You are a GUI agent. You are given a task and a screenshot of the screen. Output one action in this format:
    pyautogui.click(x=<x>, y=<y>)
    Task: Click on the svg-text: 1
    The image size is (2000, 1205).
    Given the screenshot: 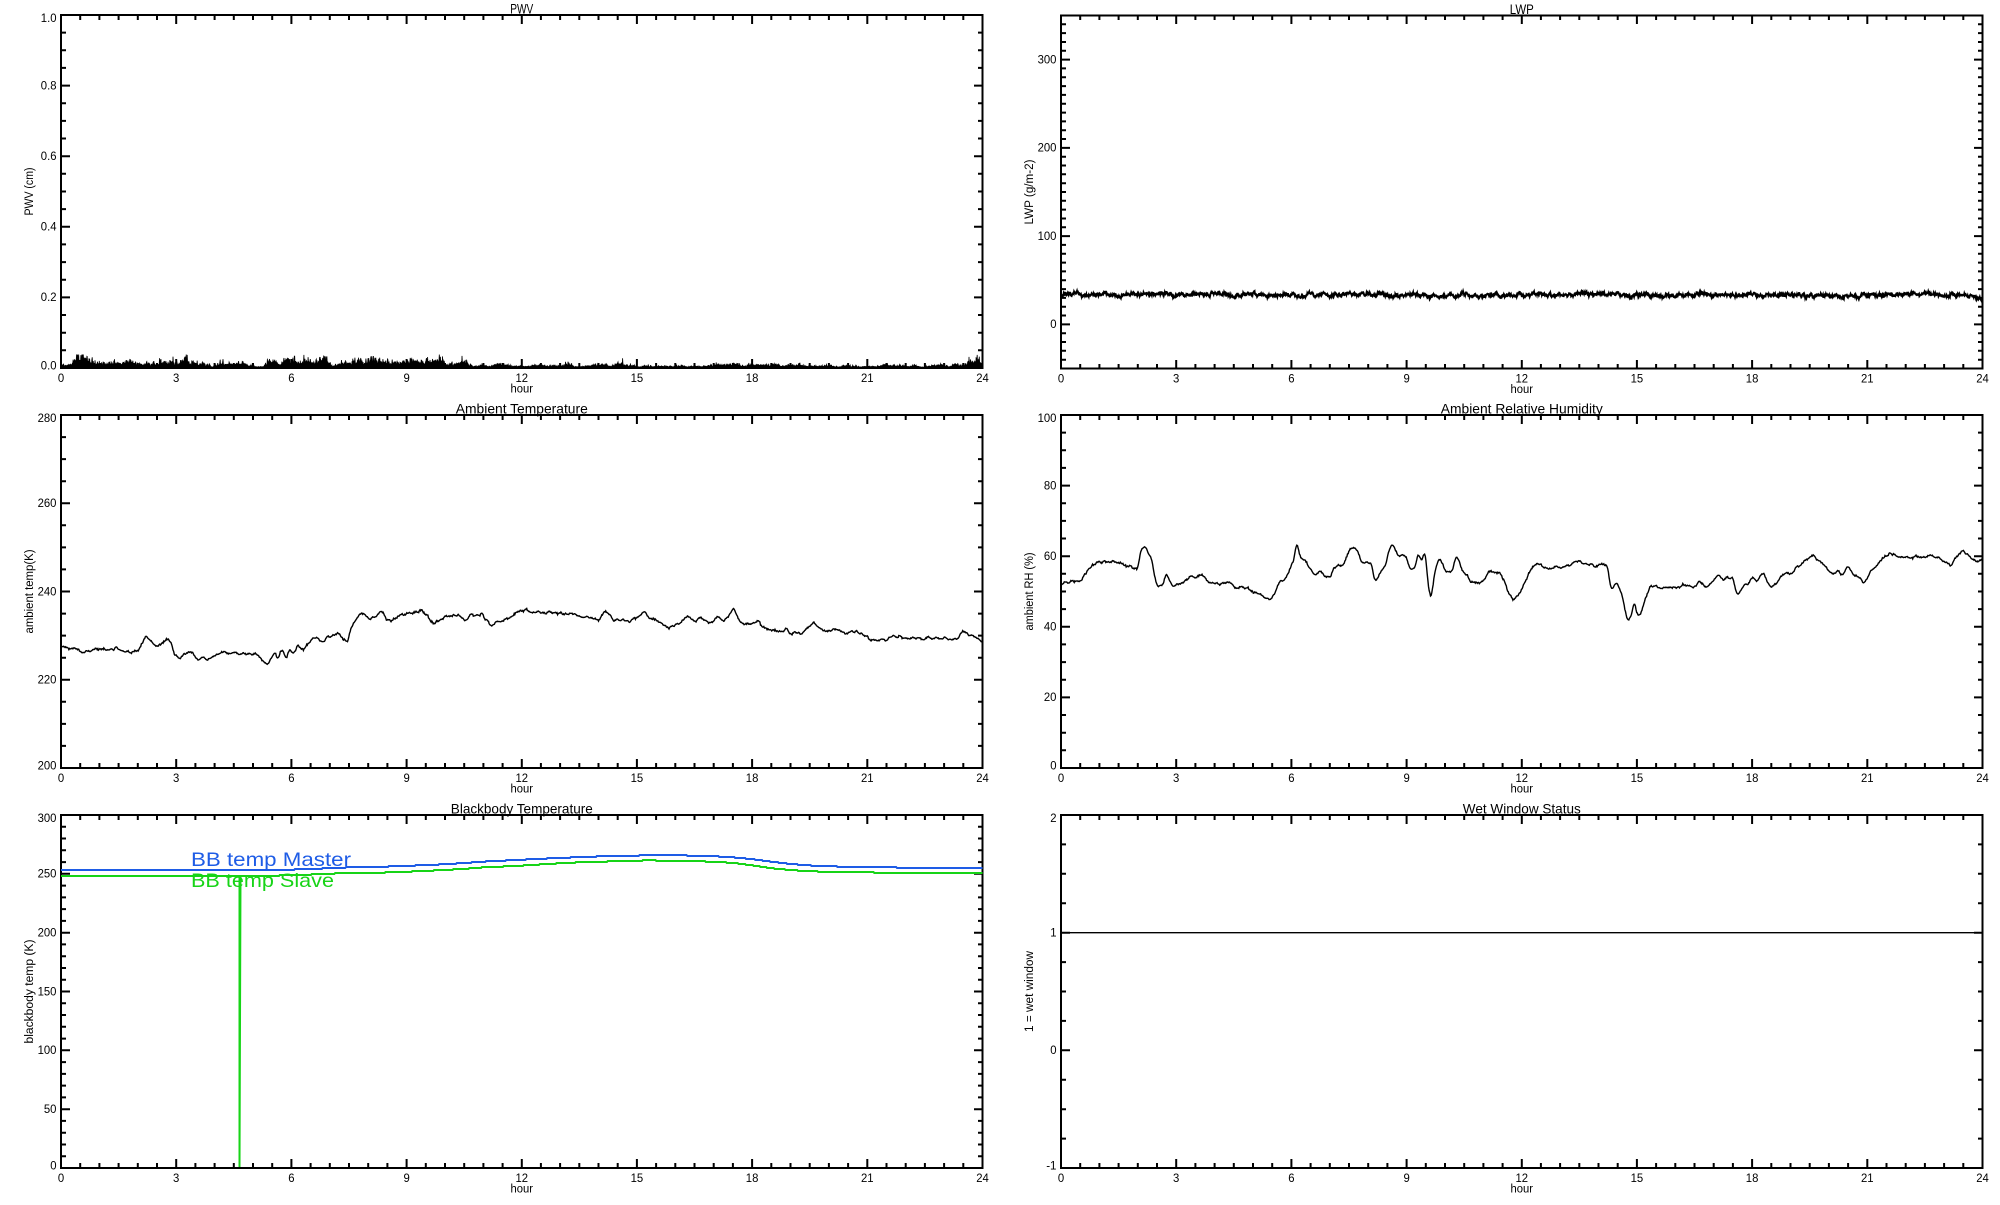 What is the action you would take?
    pyautogui.click(x=1053, y=933)
    